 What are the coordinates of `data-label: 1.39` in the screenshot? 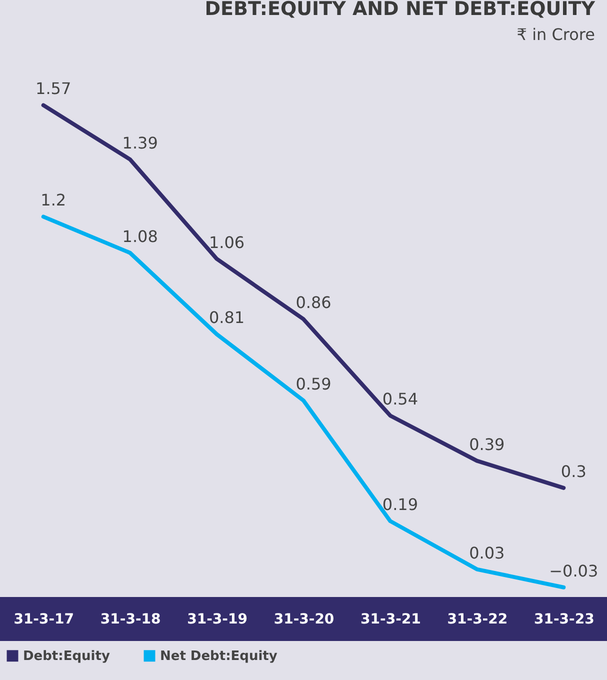 It's located at (140, 142).